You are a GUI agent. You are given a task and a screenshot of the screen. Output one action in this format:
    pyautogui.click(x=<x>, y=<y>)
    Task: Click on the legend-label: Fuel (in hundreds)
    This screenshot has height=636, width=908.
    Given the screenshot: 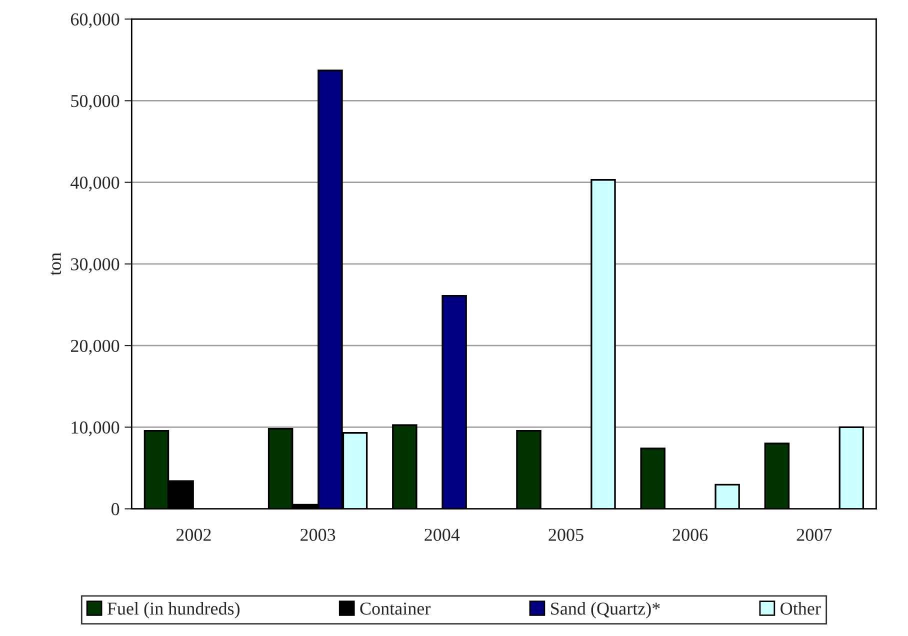 What is the action you would take?
    pyautogui.click(x=173, y=610)
    